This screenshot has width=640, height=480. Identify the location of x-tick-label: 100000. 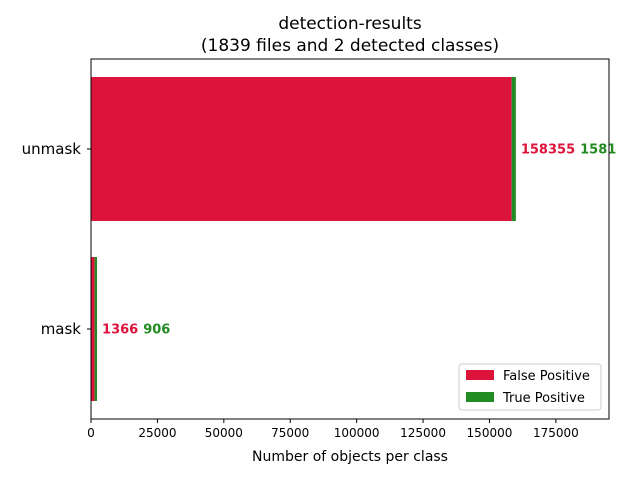
(357, 433).